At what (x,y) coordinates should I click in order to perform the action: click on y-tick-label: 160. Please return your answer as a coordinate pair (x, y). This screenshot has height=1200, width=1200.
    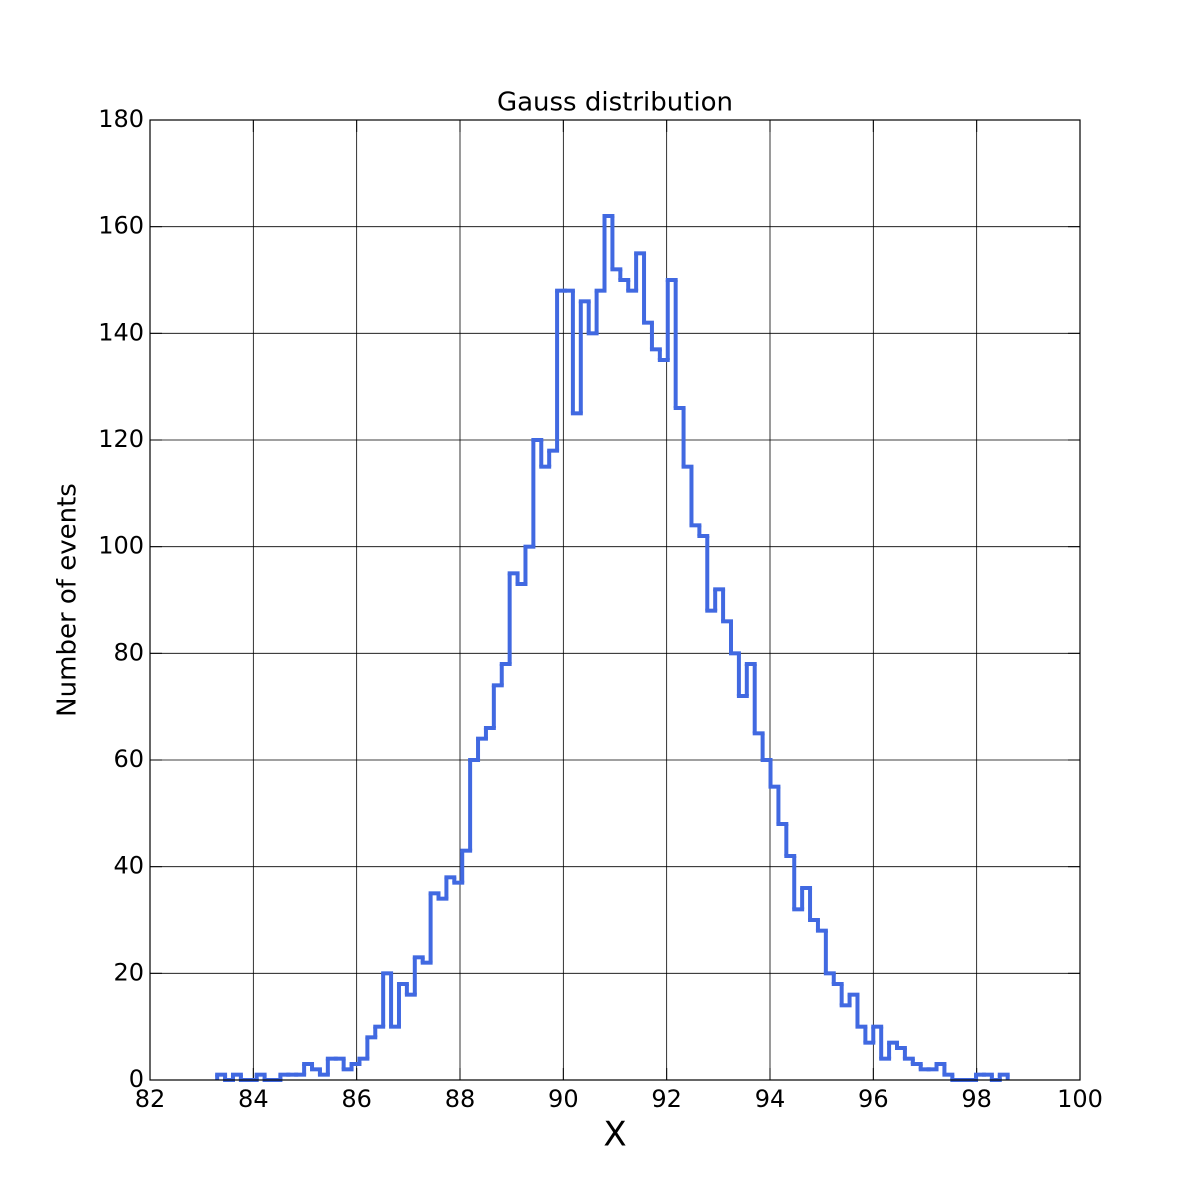
    Looking at the image, I should click on (121, 226).